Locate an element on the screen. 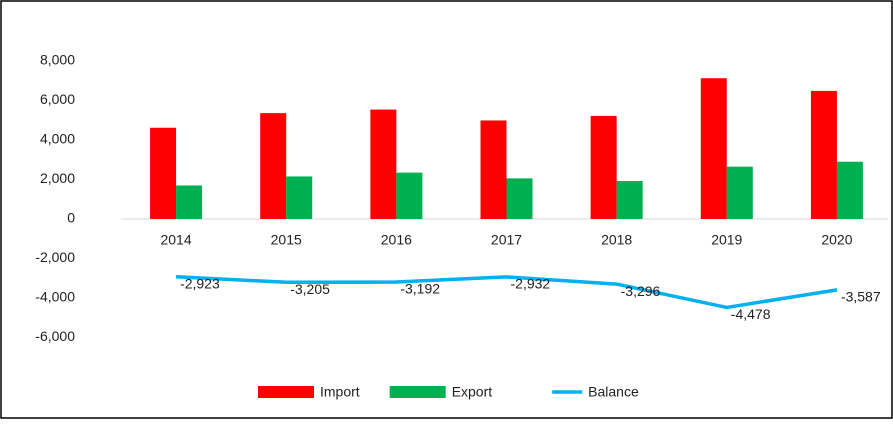 Image resolution: width=893 pixels, height=424 pixels. y-tick-label: -6,000 is located at coordinates (55, 336).